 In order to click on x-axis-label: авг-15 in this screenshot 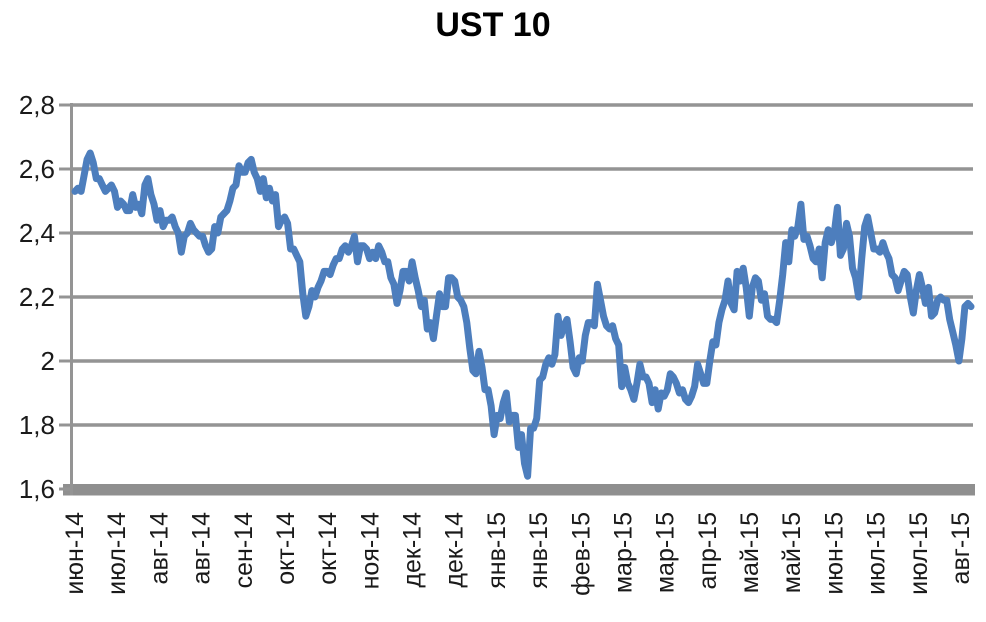, I will do `click(961, 548)`.